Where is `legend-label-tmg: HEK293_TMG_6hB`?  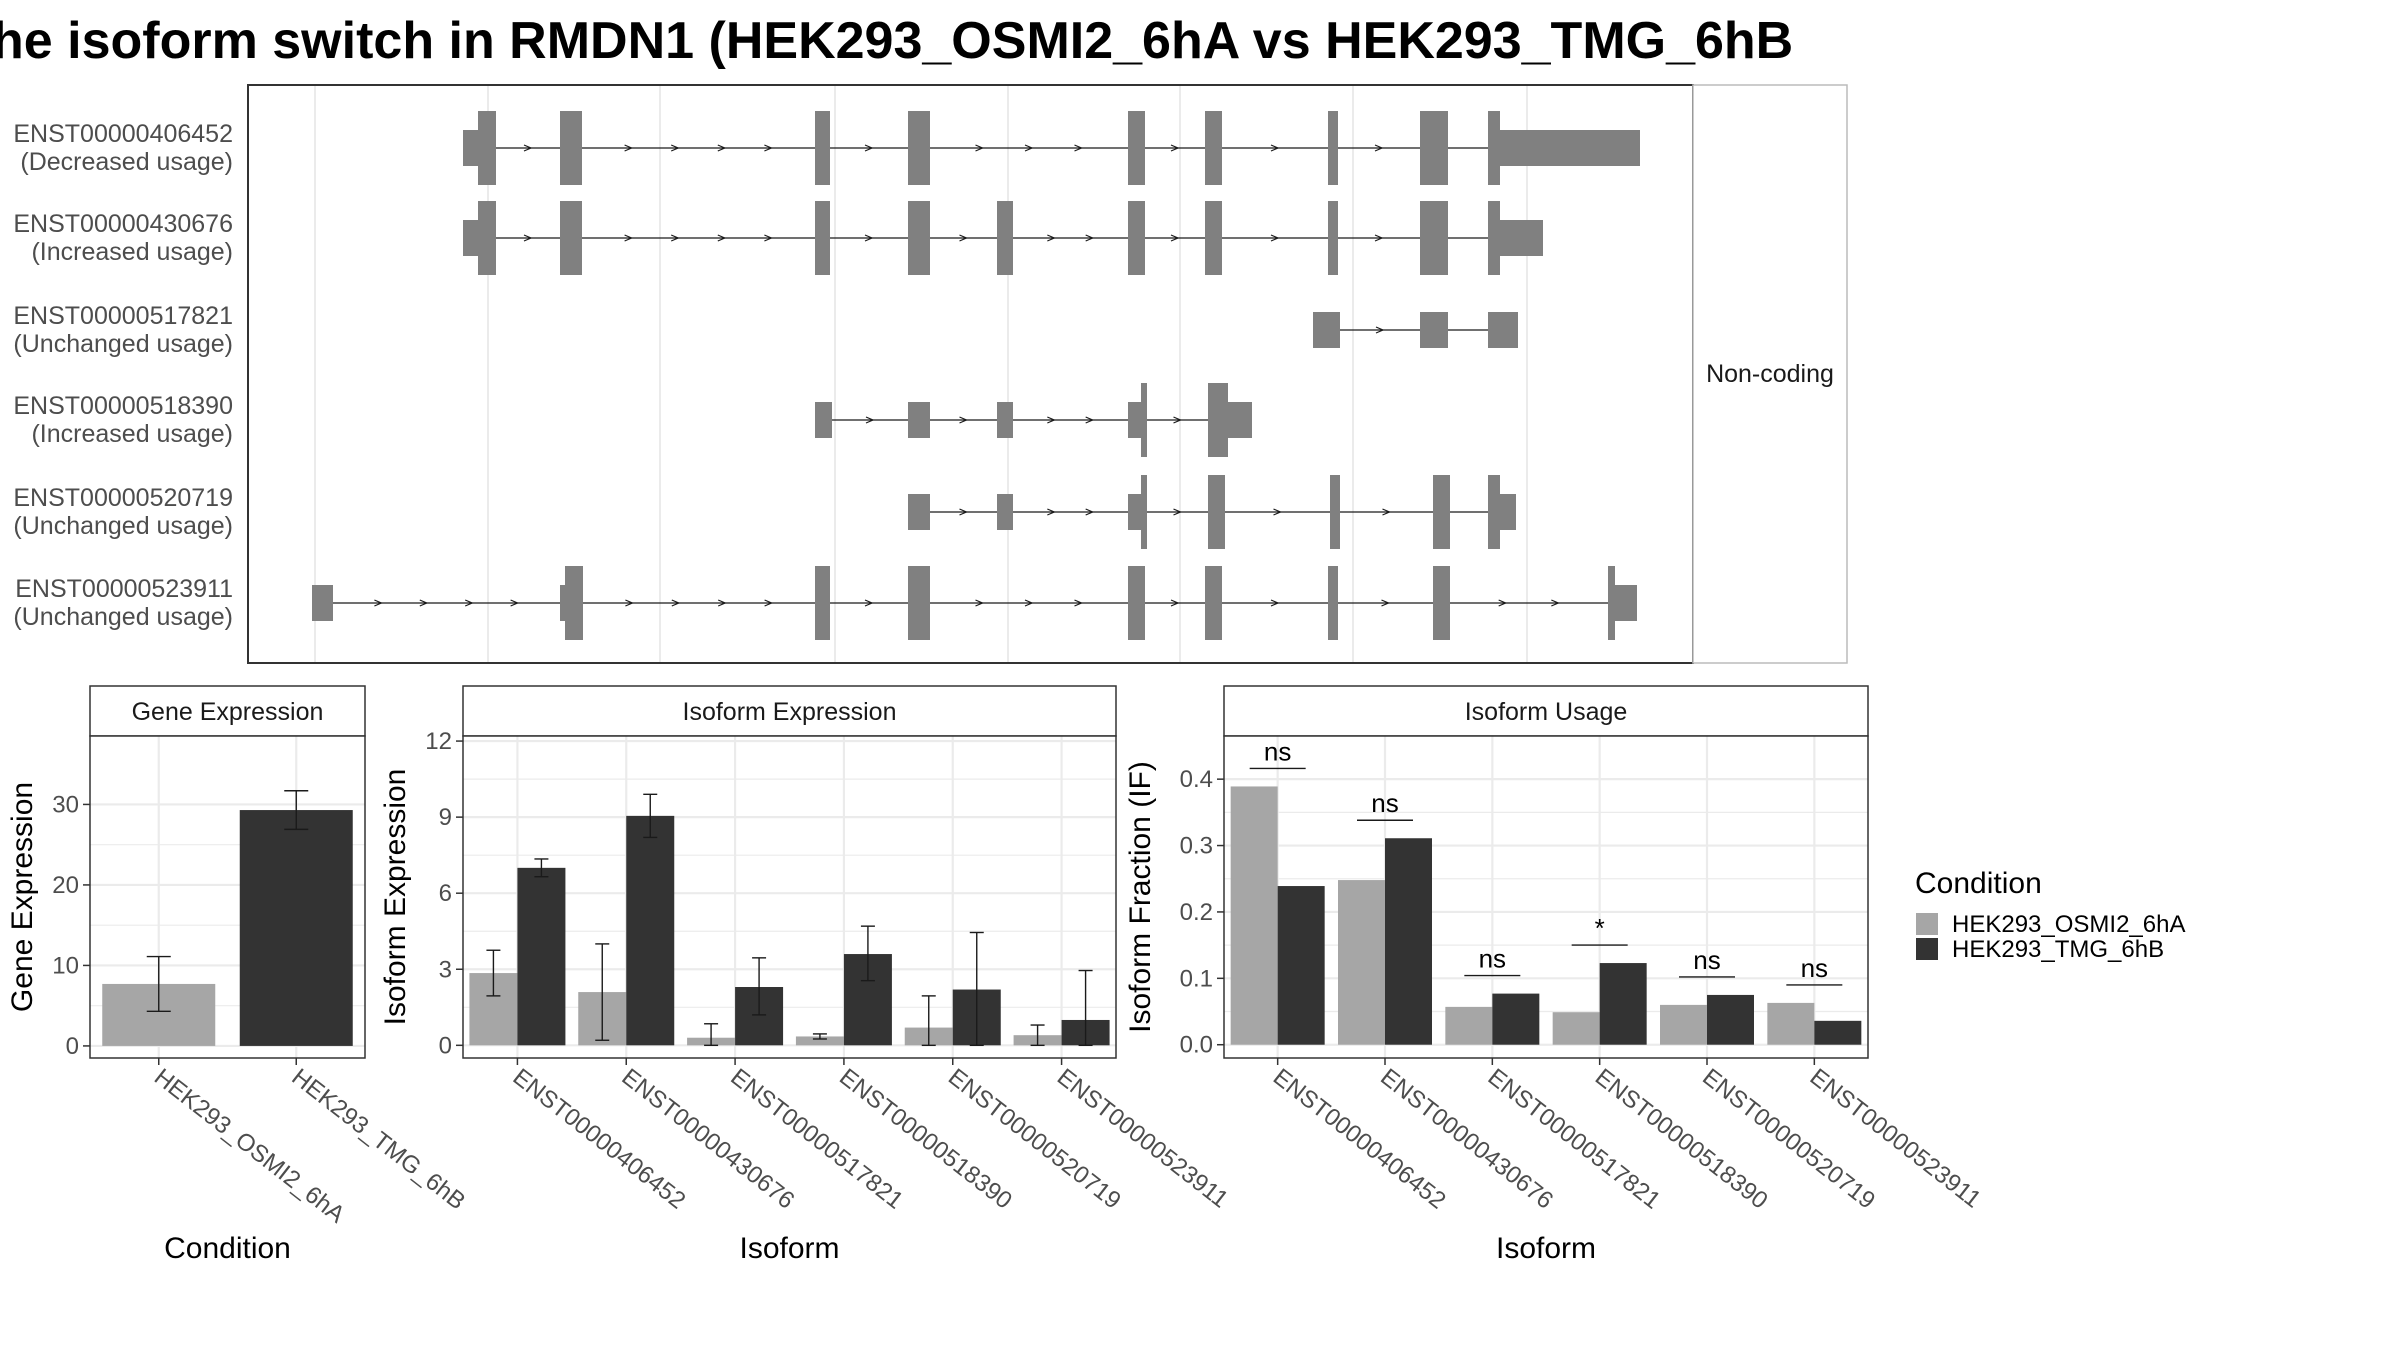 legend-label-tmg: HEK293_TMG_6hB is located at coordinates (2058, 949).